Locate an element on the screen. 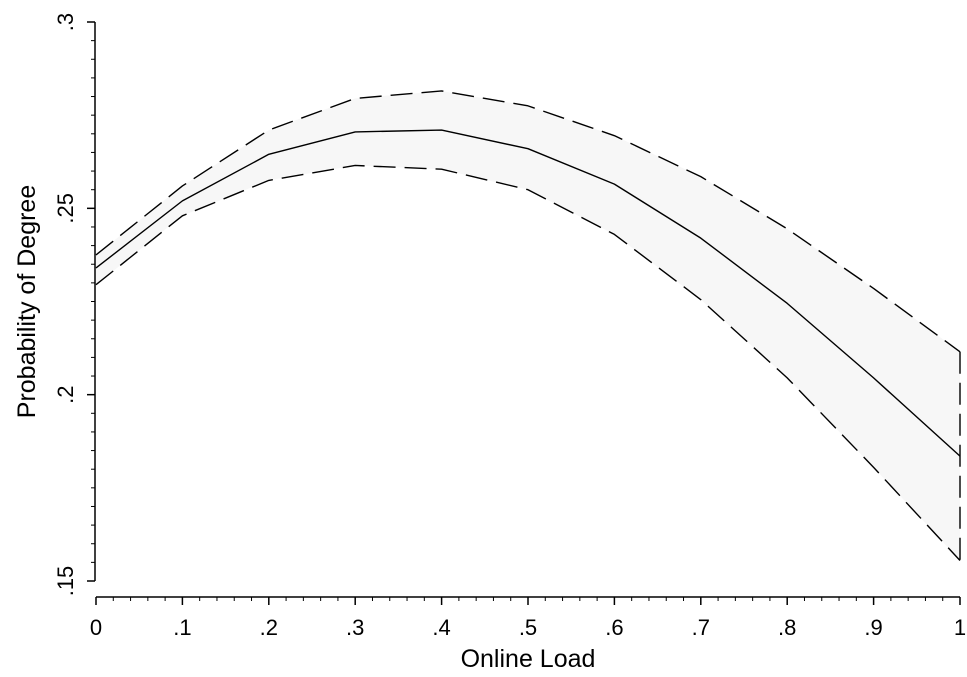 The height and width of the screenshot is (677, 967). x-tick-label: .1 is located at coordinates (182, 627).